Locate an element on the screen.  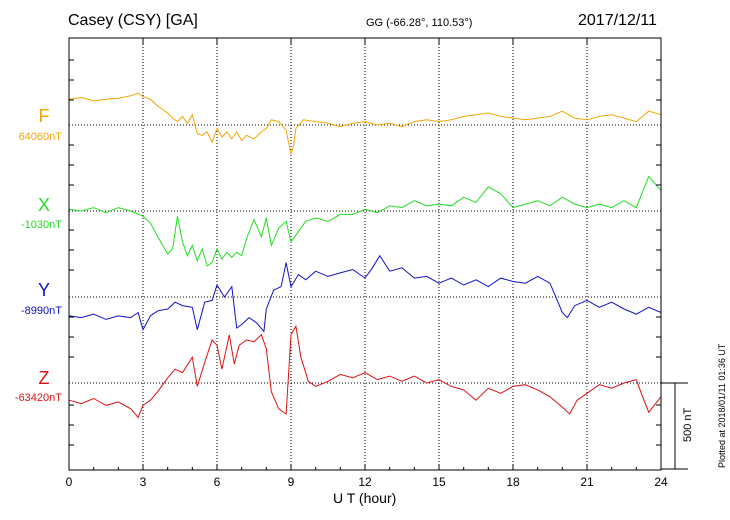
x-tick-label-12: 12 is located at coordinates (365, 482).